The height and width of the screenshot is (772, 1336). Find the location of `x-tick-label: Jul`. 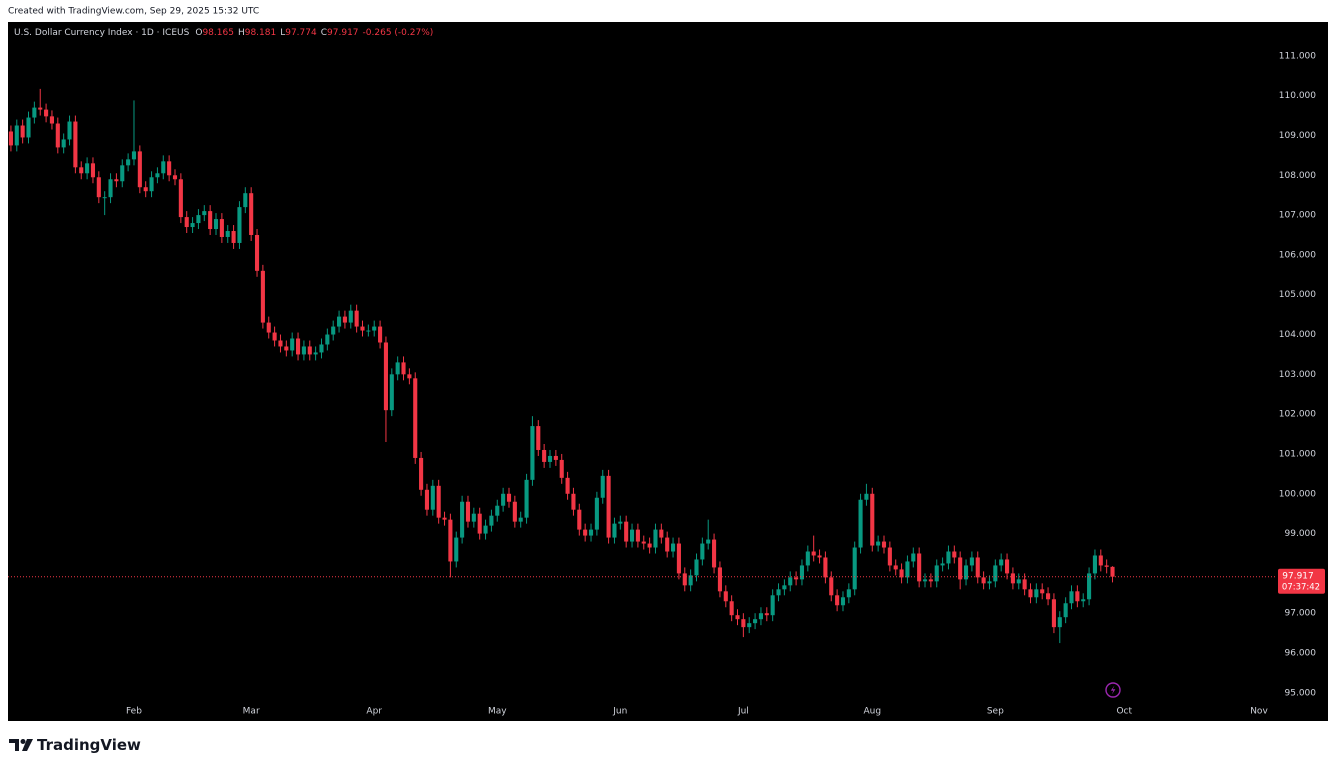

x-tick-label: Jul is located at coordinates (743, 712).